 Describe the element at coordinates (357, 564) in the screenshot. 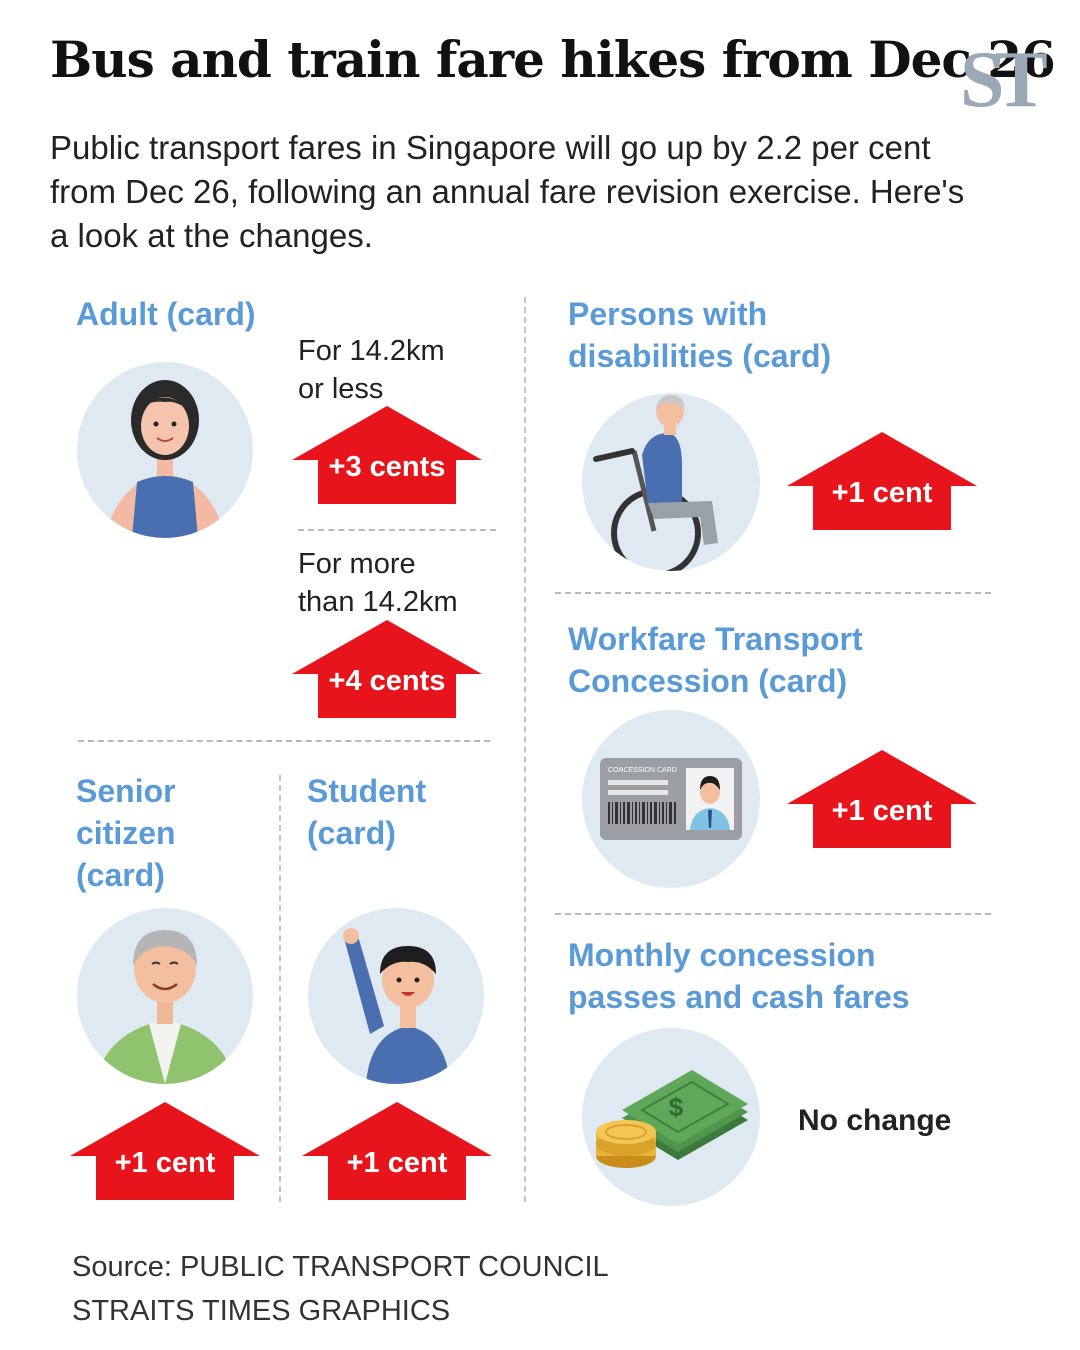

I see `adult-long-line1: For more` at that location.